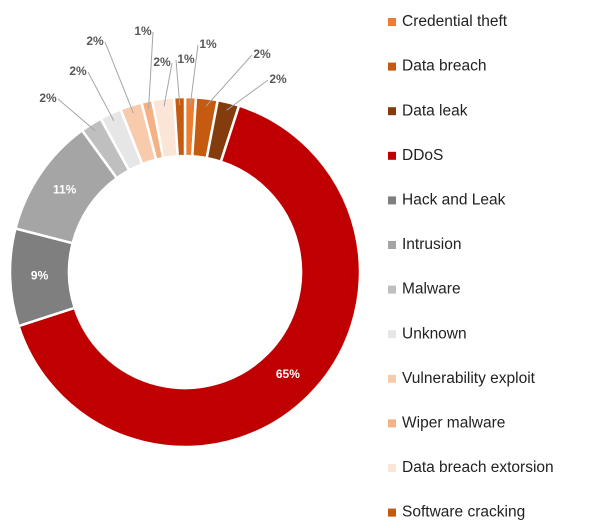 Image resolution: width=603 pixels, height=528 pixels. What do you see at coordinates (434, 333) in the screenshot?
I see `legend-label: Unknown` at bounding box center [434, 333].